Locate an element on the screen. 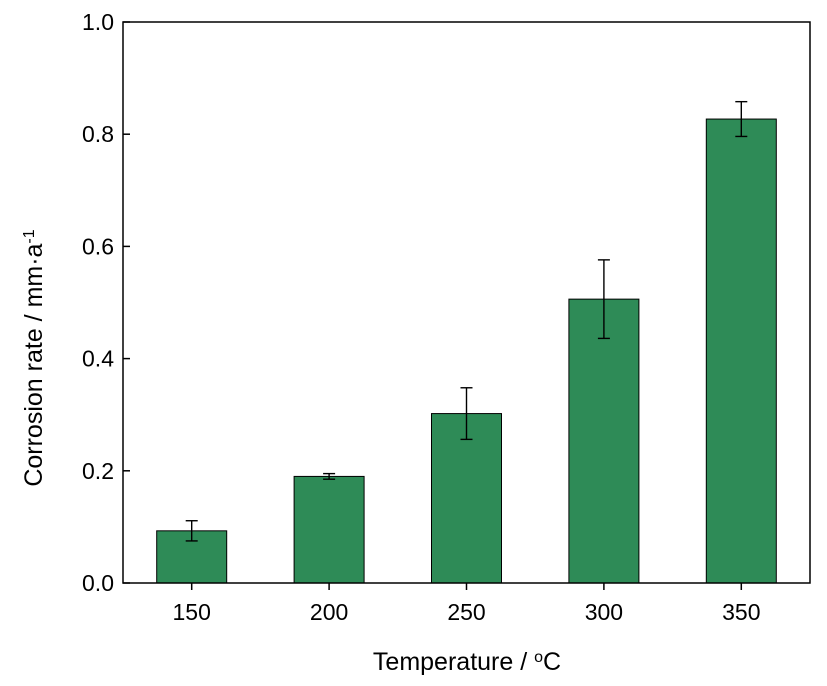  y-axis-title-main: Corrosion rate / mm·a is located at coordinates (34, 364).